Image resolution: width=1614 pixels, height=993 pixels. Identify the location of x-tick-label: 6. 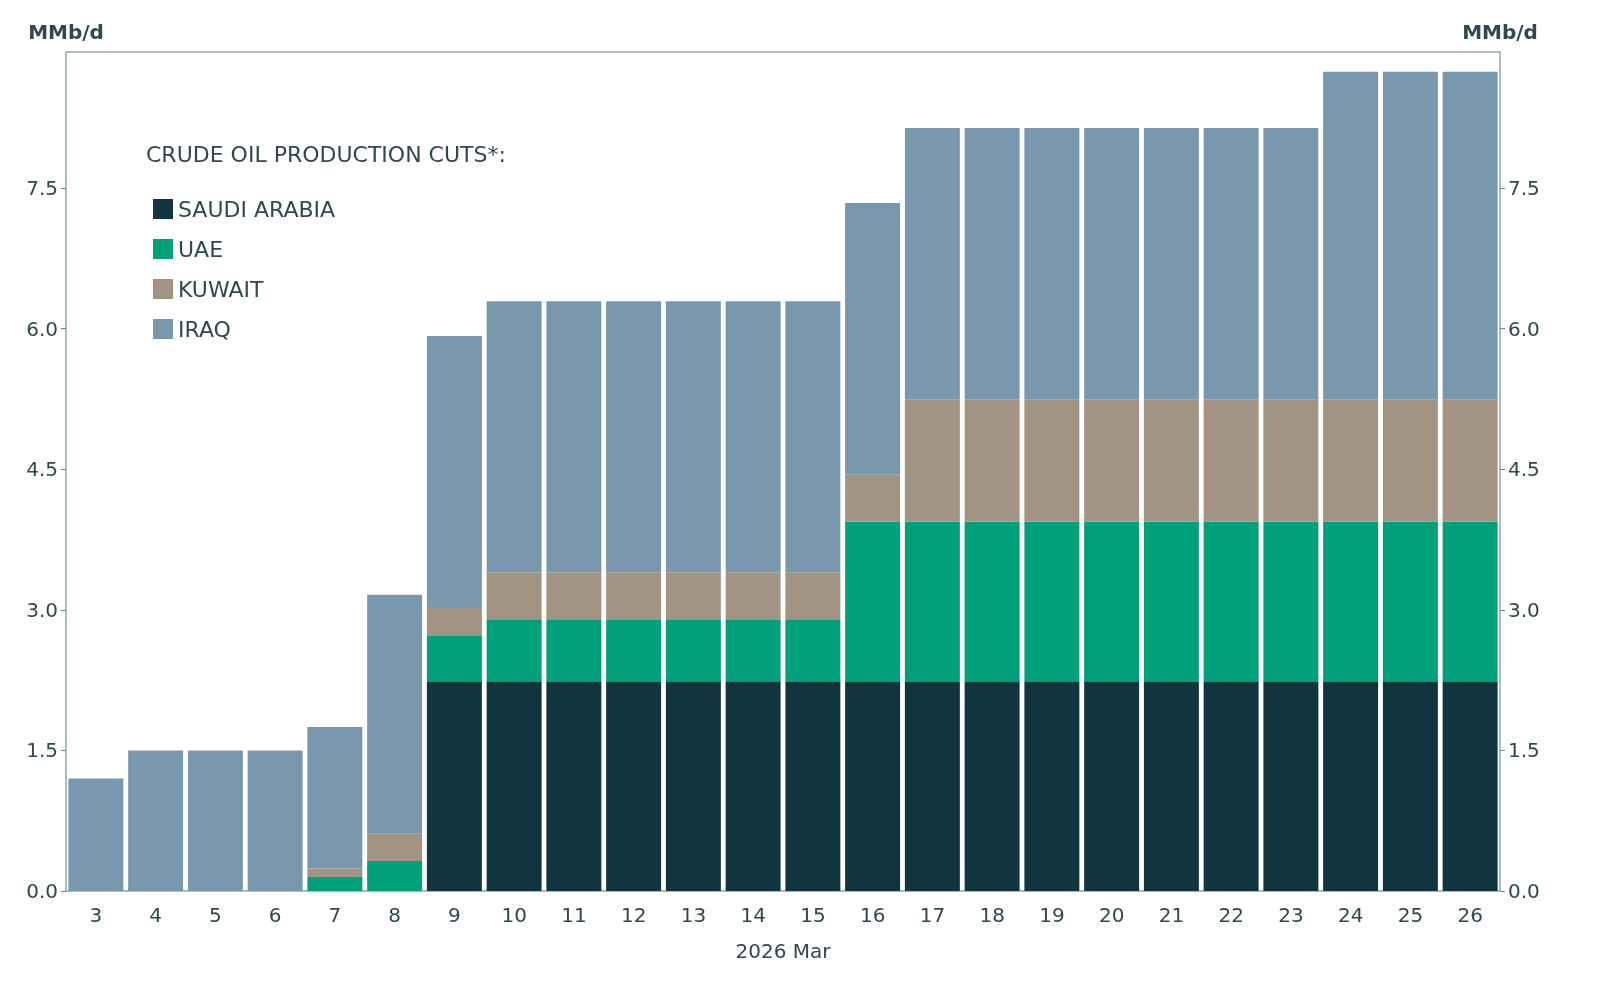
(275, 915).